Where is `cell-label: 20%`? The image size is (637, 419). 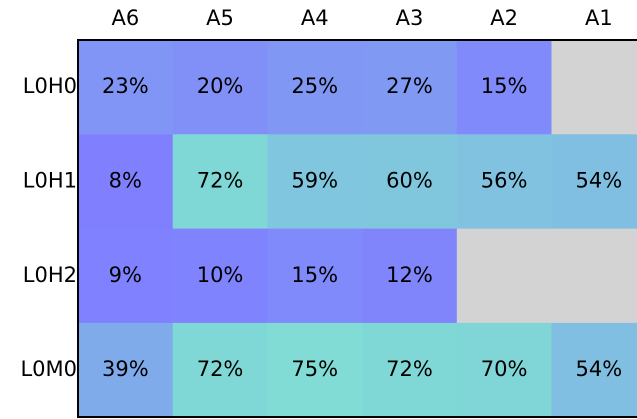
cell-label: 20% is located at coordinates (220, 86).